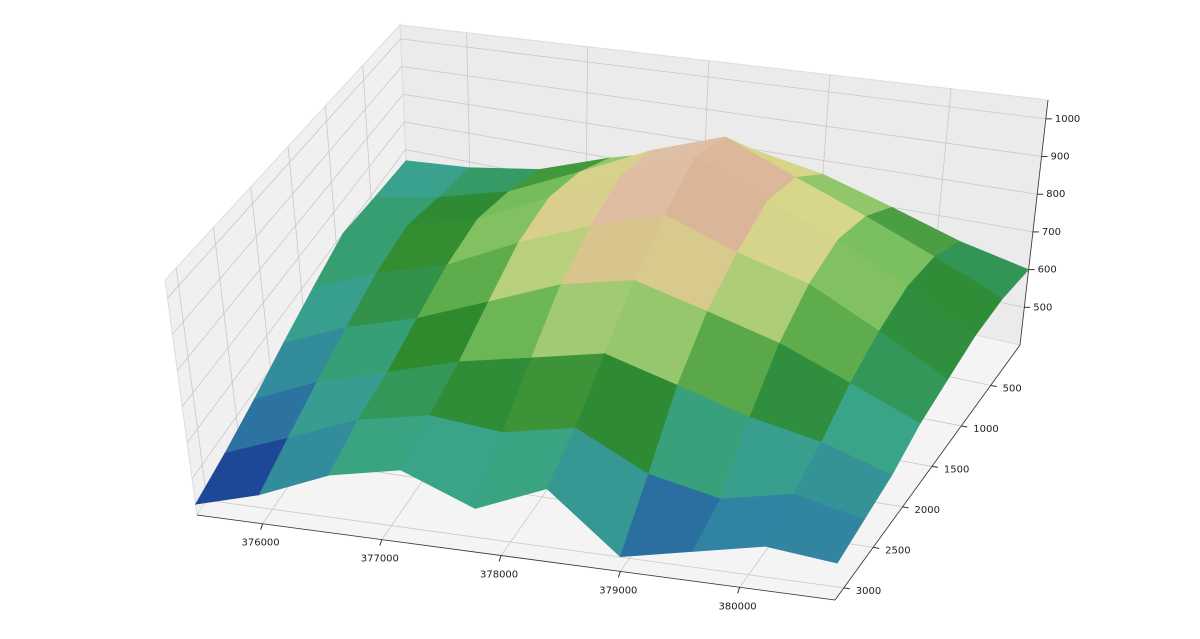 This screenshot has height=639, width=1200. What do you see at coordinates (868, 591) in the screenshot?
I see `y-tick-label: 3000` at bounding box center [868, 591].